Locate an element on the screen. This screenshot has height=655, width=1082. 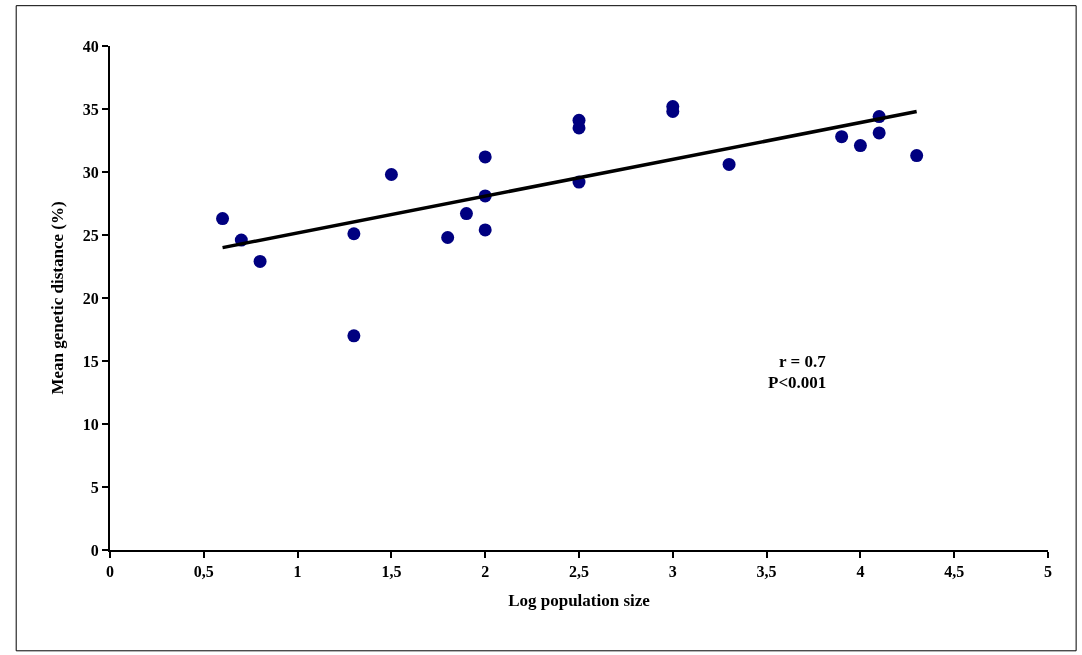
y-tick-label: 10 is located at coordinates (90, 424).